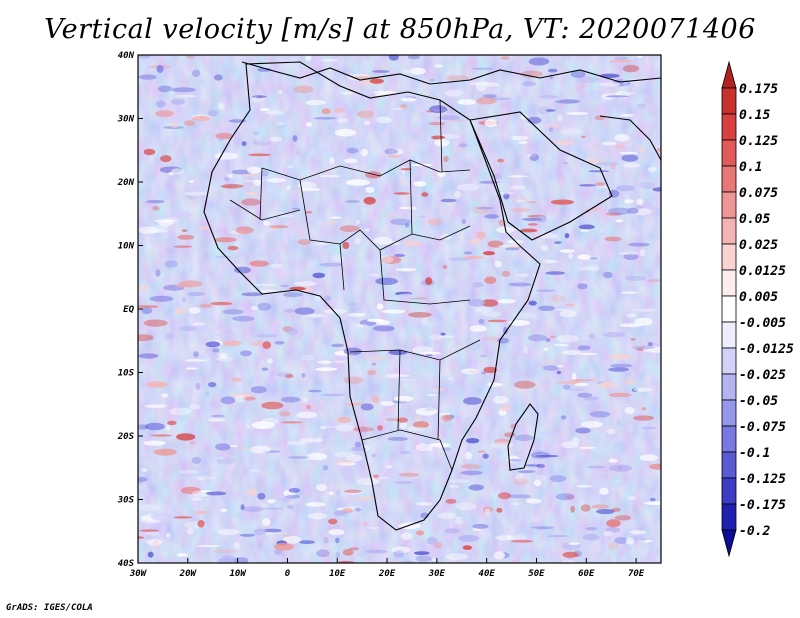 This screenshot has height=618, width=800. I want to click on madagascar-coastline, so click(523, 437).